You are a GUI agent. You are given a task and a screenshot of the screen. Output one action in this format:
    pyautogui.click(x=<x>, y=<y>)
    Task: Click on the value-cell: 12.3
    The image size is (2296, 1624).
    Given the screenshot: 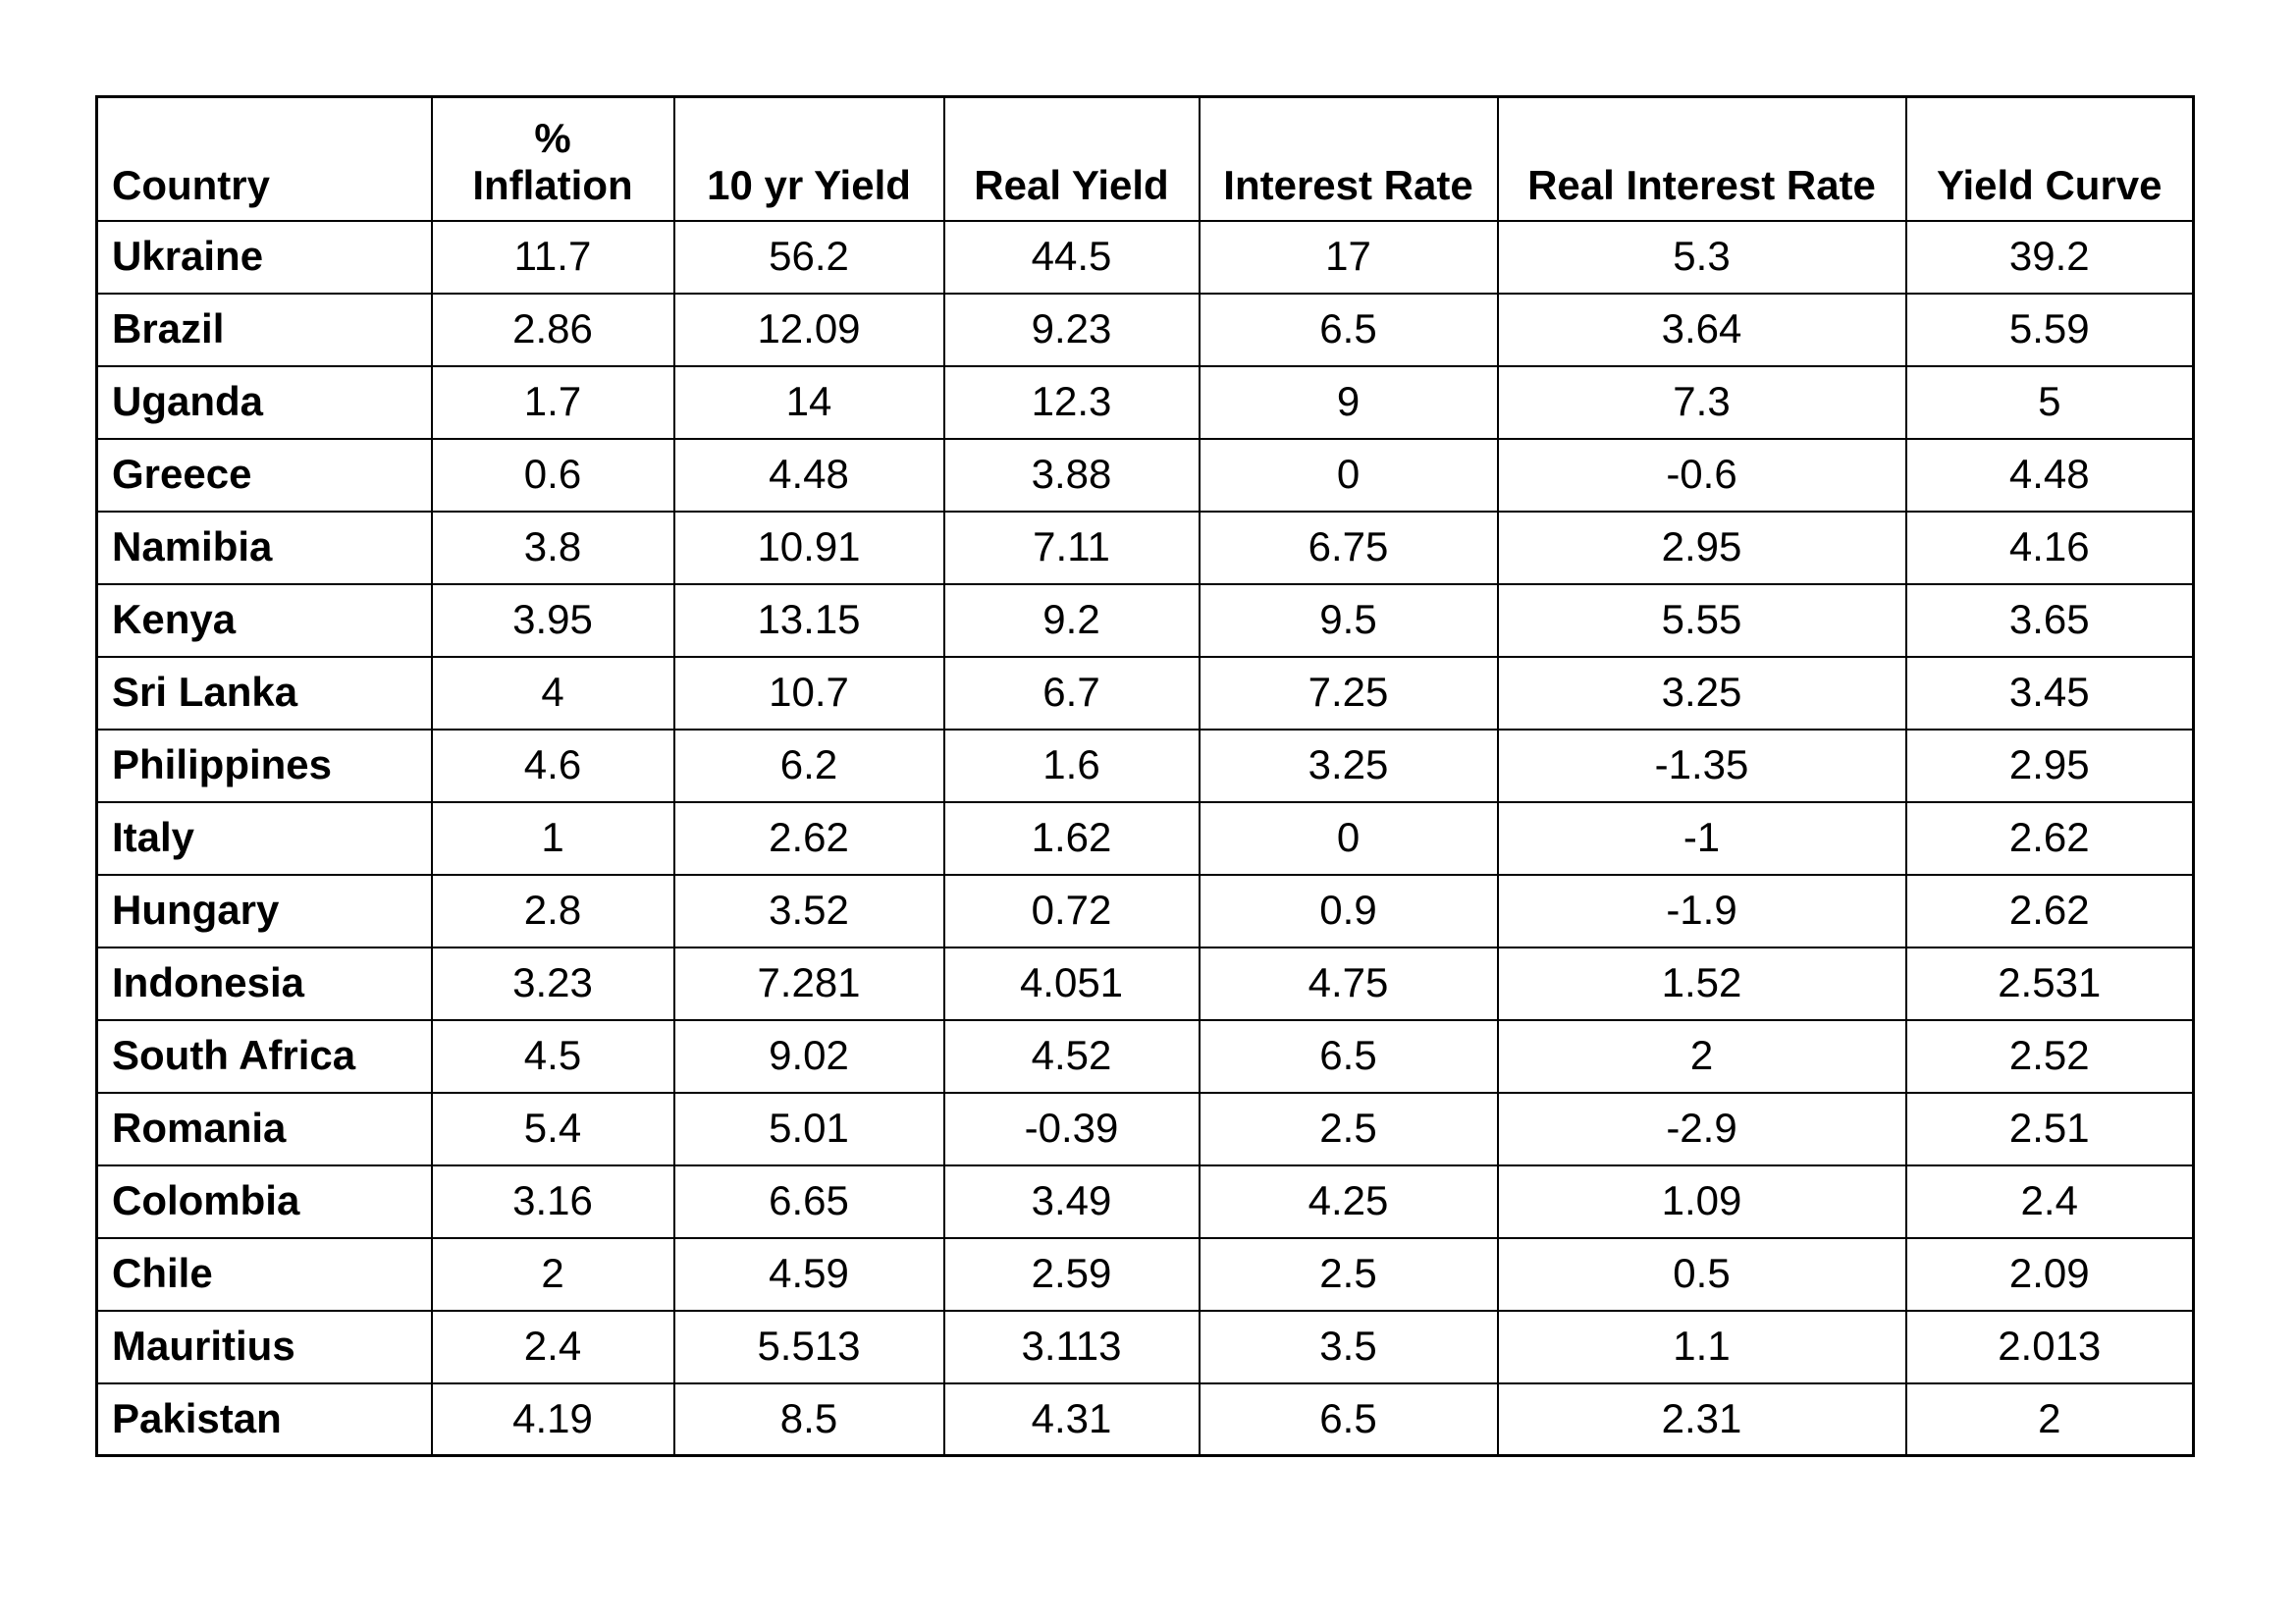 What is the action you would take?
    pyautogui.click(x=1071, y=402)
    